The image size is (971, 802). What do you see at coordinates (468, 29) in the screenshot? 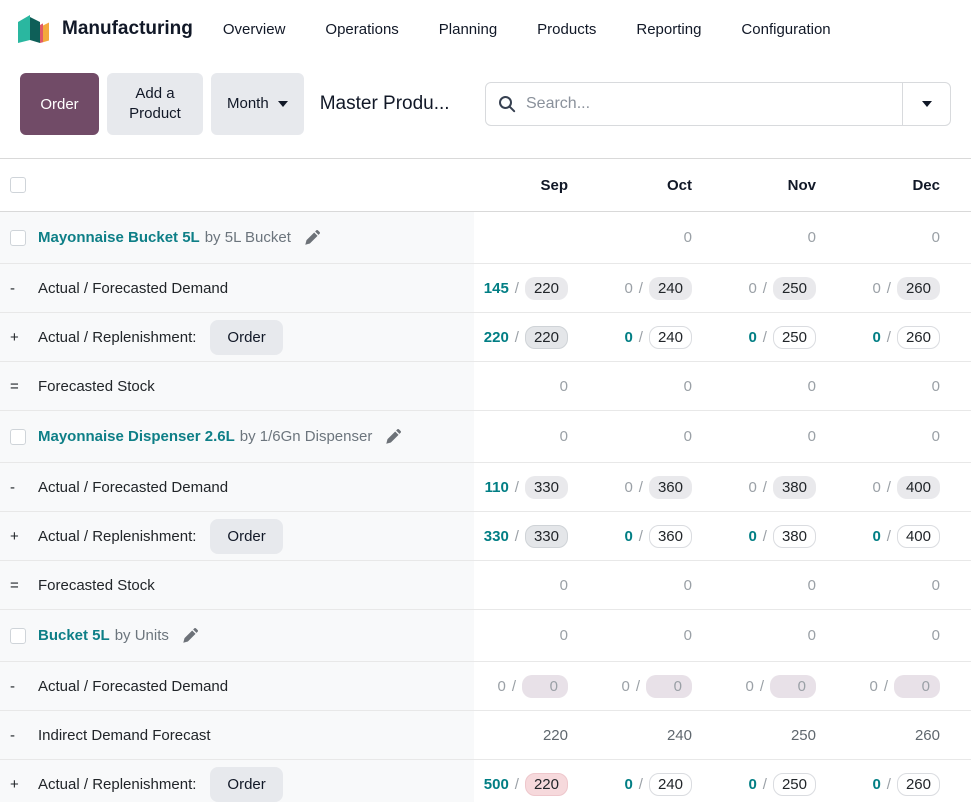
I see `nav-item-planning: Planning` at bounding box center [468, 29].